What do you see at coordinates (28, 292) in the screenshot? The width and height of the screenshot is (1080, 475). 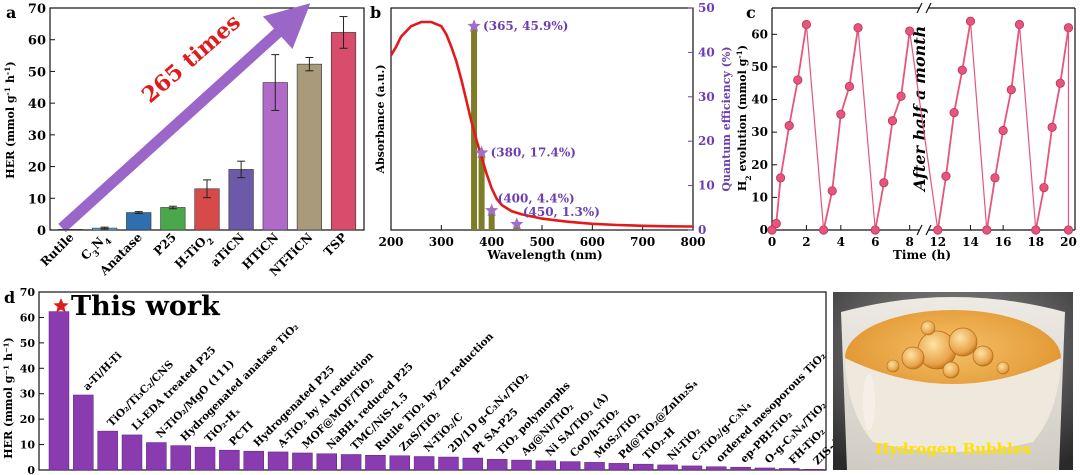 I see `panel-d-y-tick-label: 70` at bounding box center [28, 292].